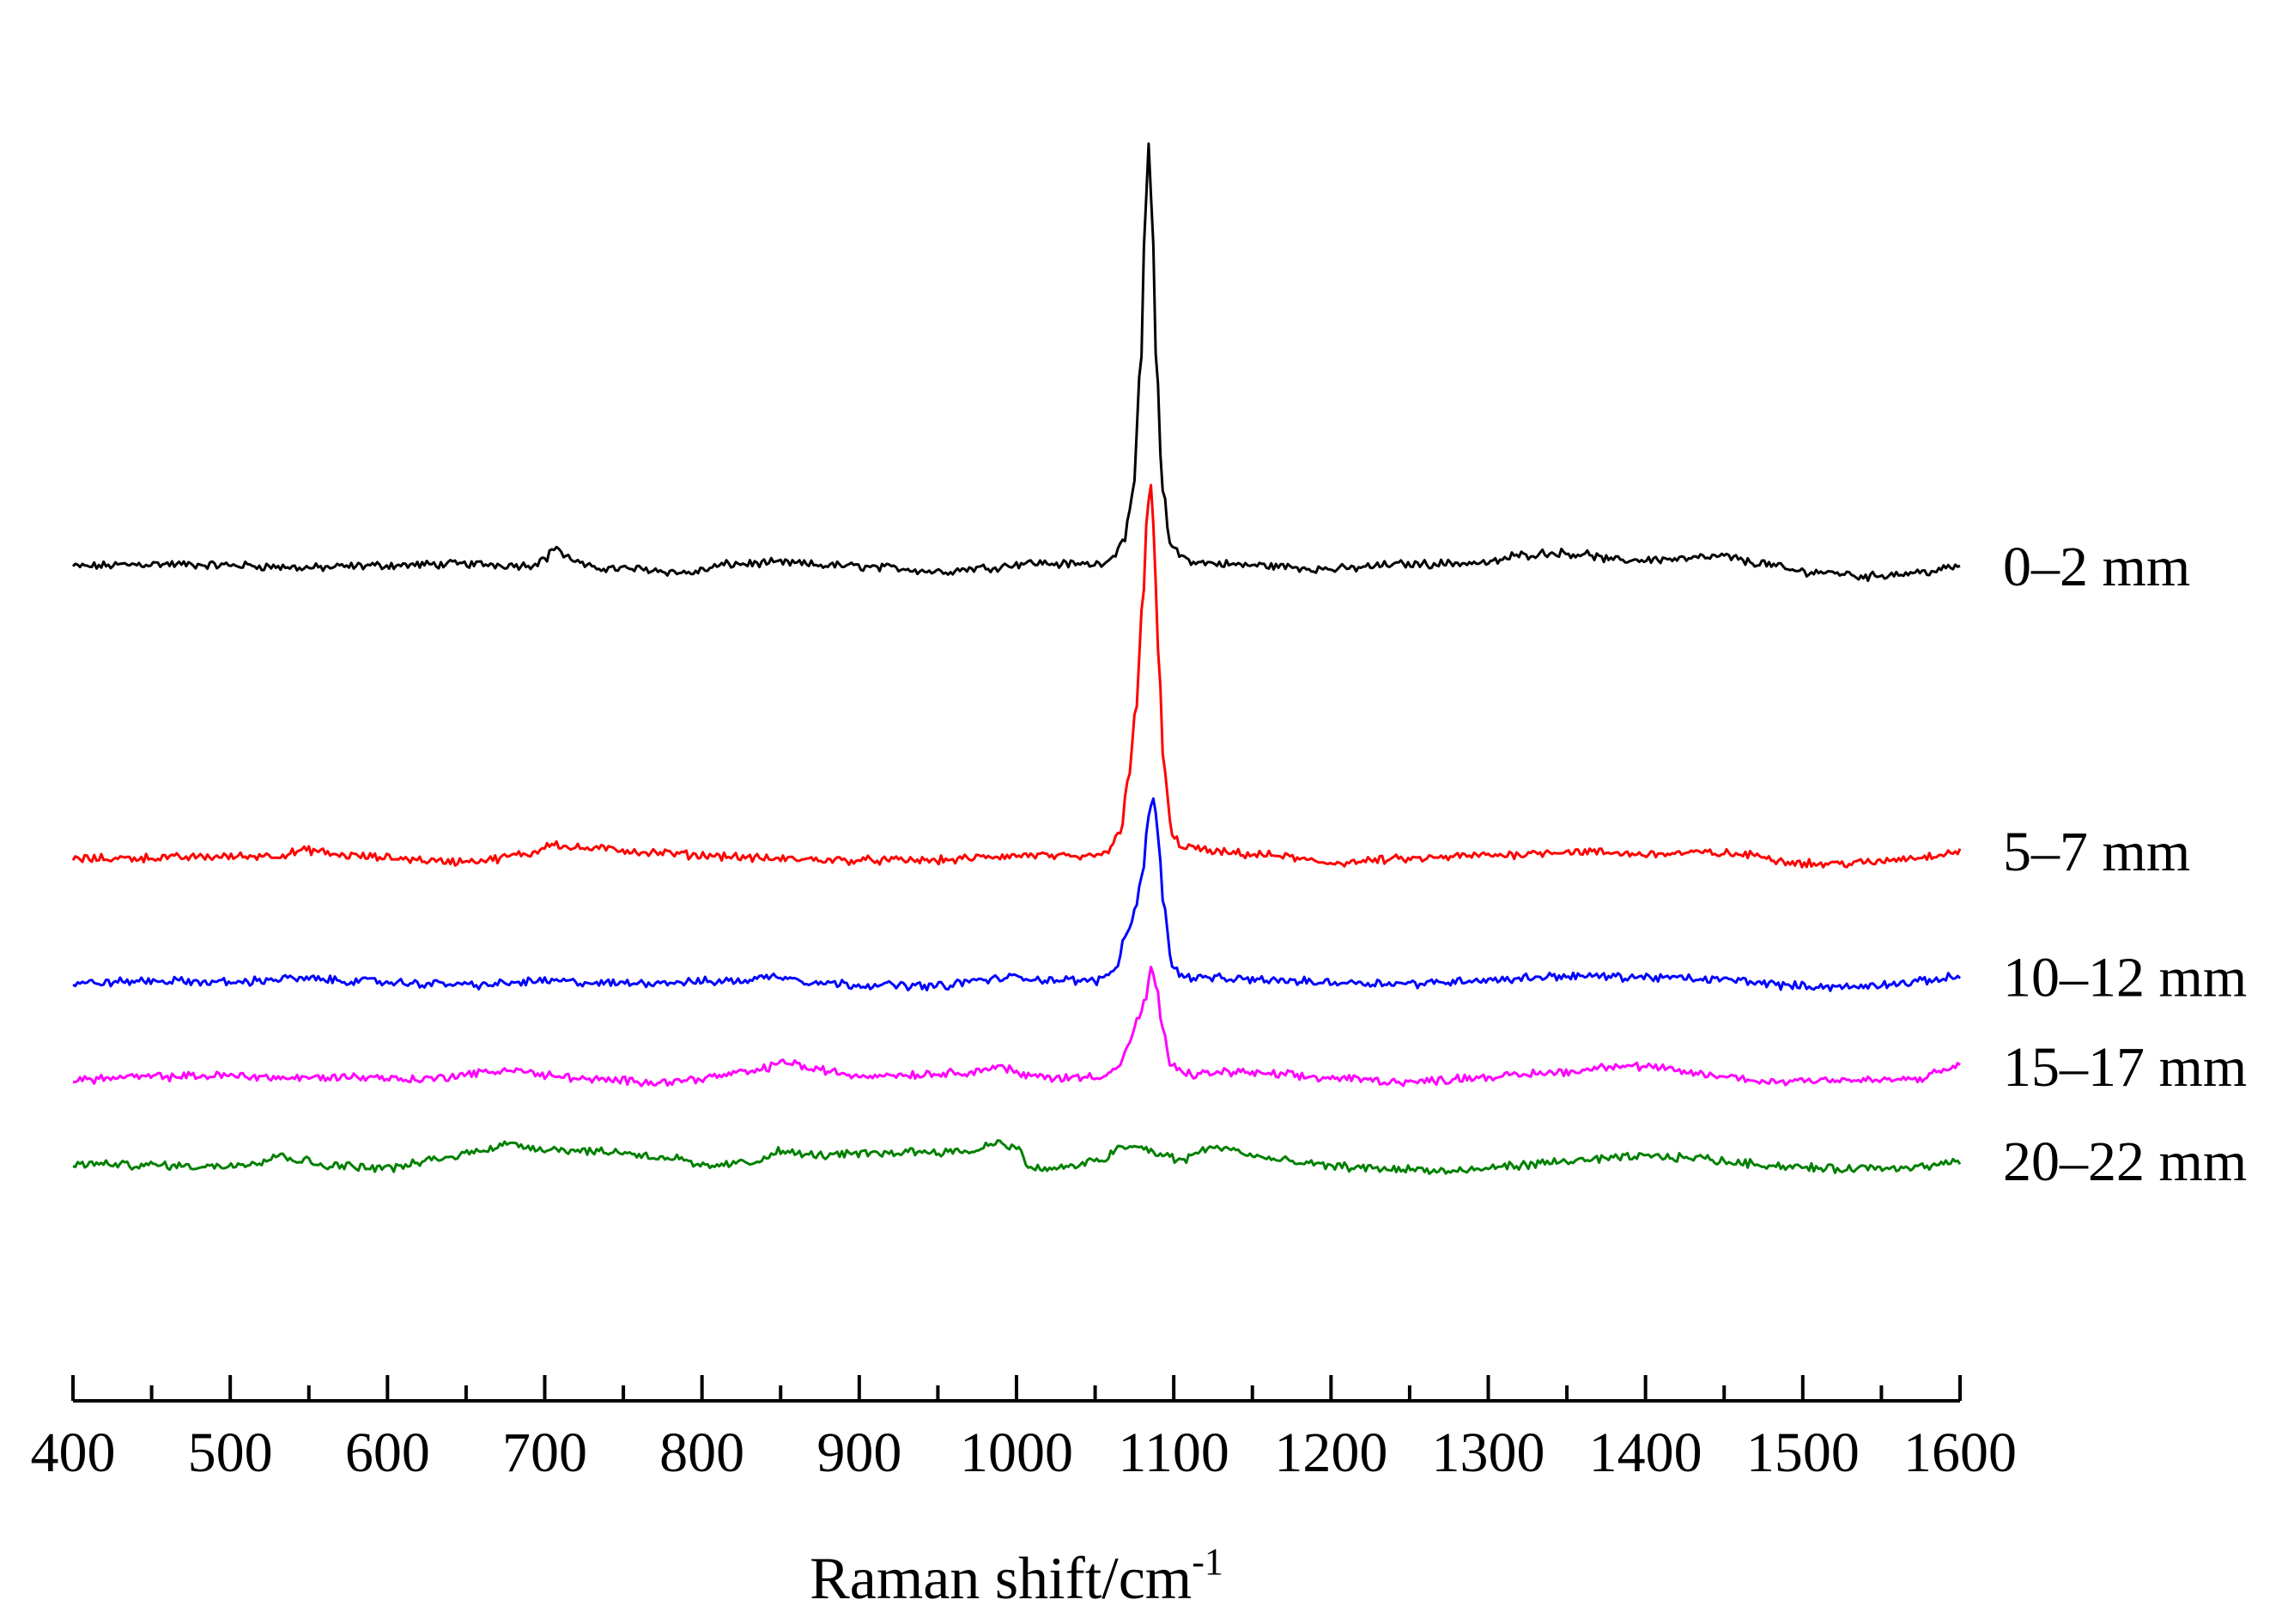 The height and width of the screenshot is (1624, 2294). What do you see at coordinates (1016, 1452) in the screenshot?
I see `x-tick-label: 1000` at bounding box center [1016, 1452].